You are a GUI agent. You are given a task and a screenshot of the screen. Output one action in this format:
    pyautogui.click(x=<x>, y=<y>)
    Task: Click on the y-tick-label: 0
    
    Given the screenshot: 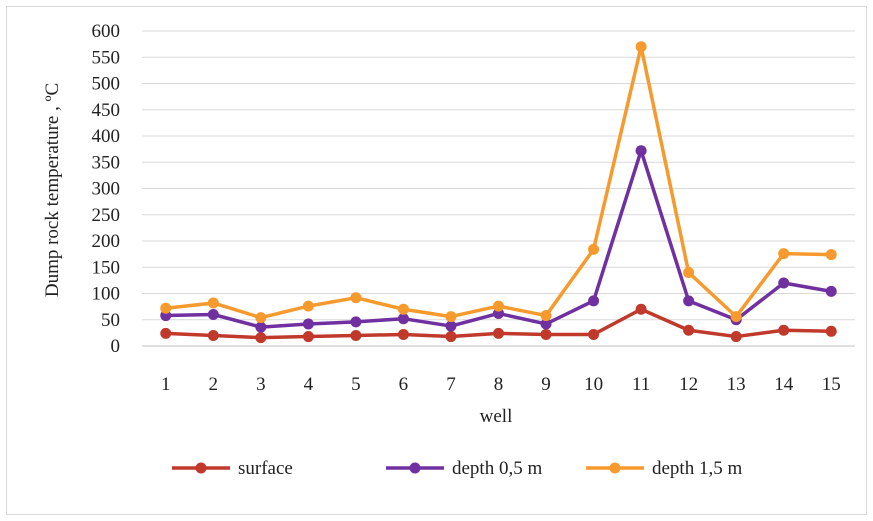 What is the action you would take?
    pyautogui.click(x=116, y=346)
    